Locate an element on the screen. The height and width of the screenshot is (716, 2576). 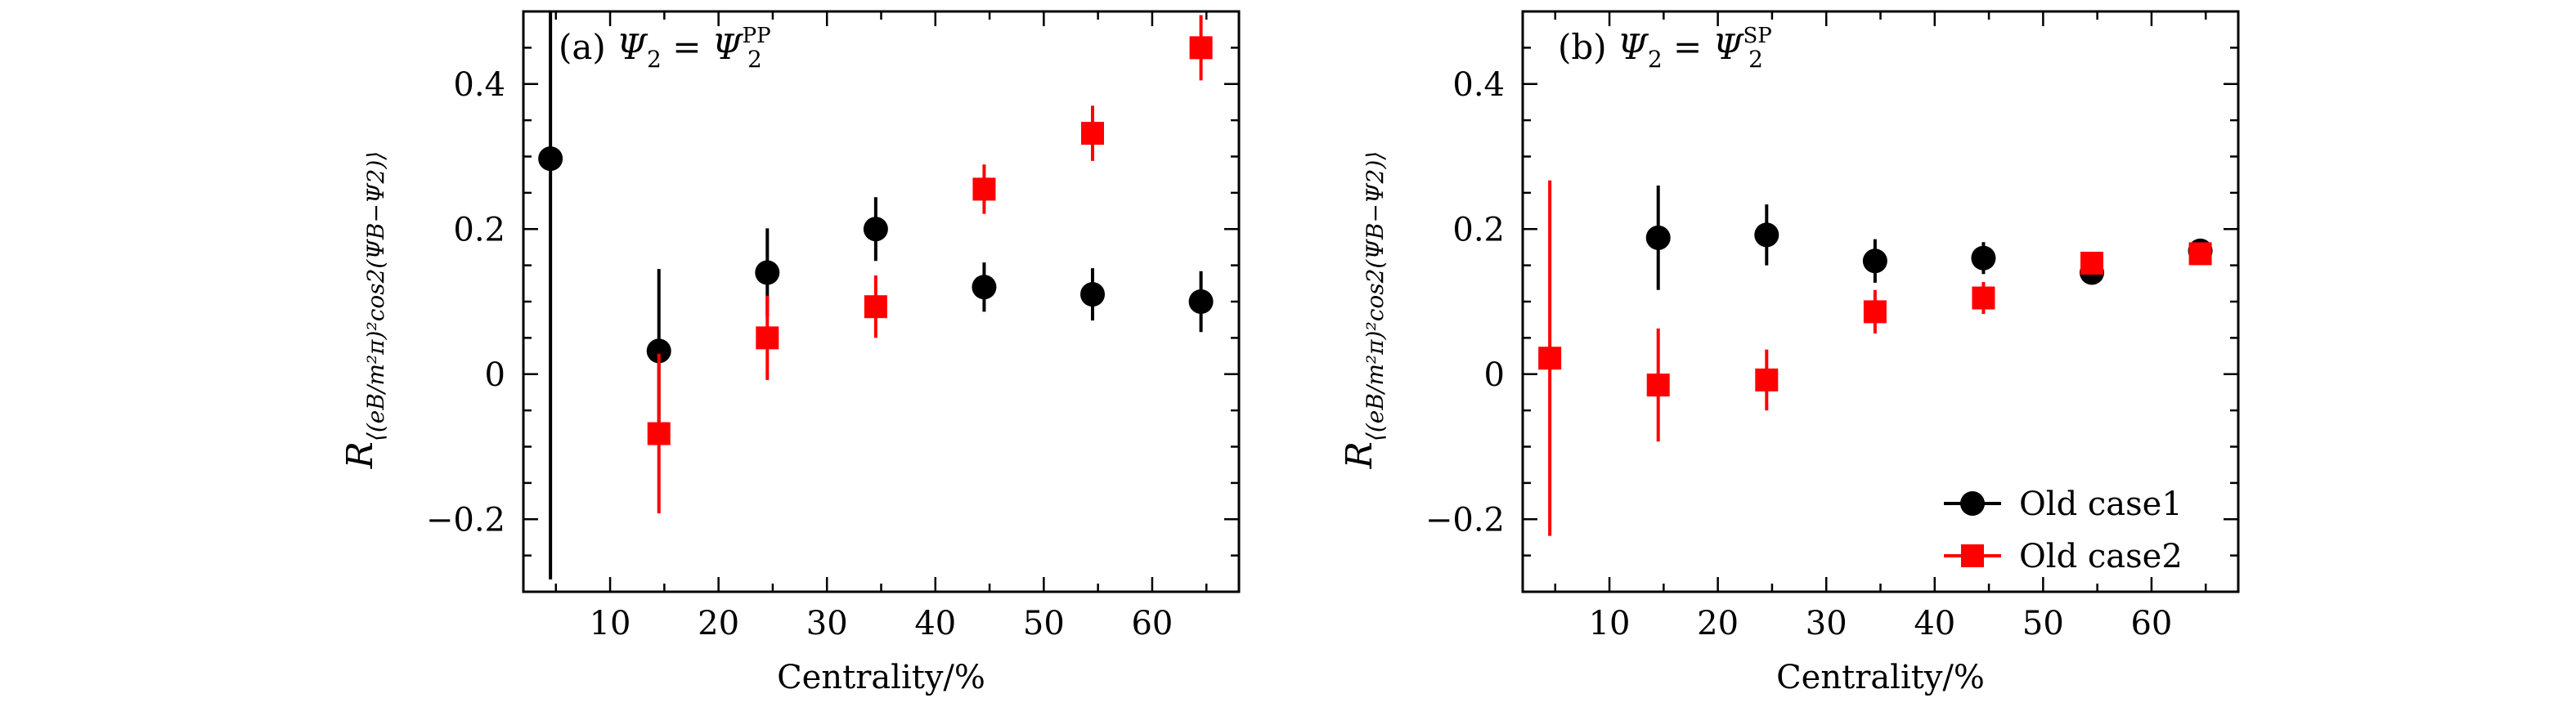
legend-label: Old case2 is located at coordinates (2101, 556).